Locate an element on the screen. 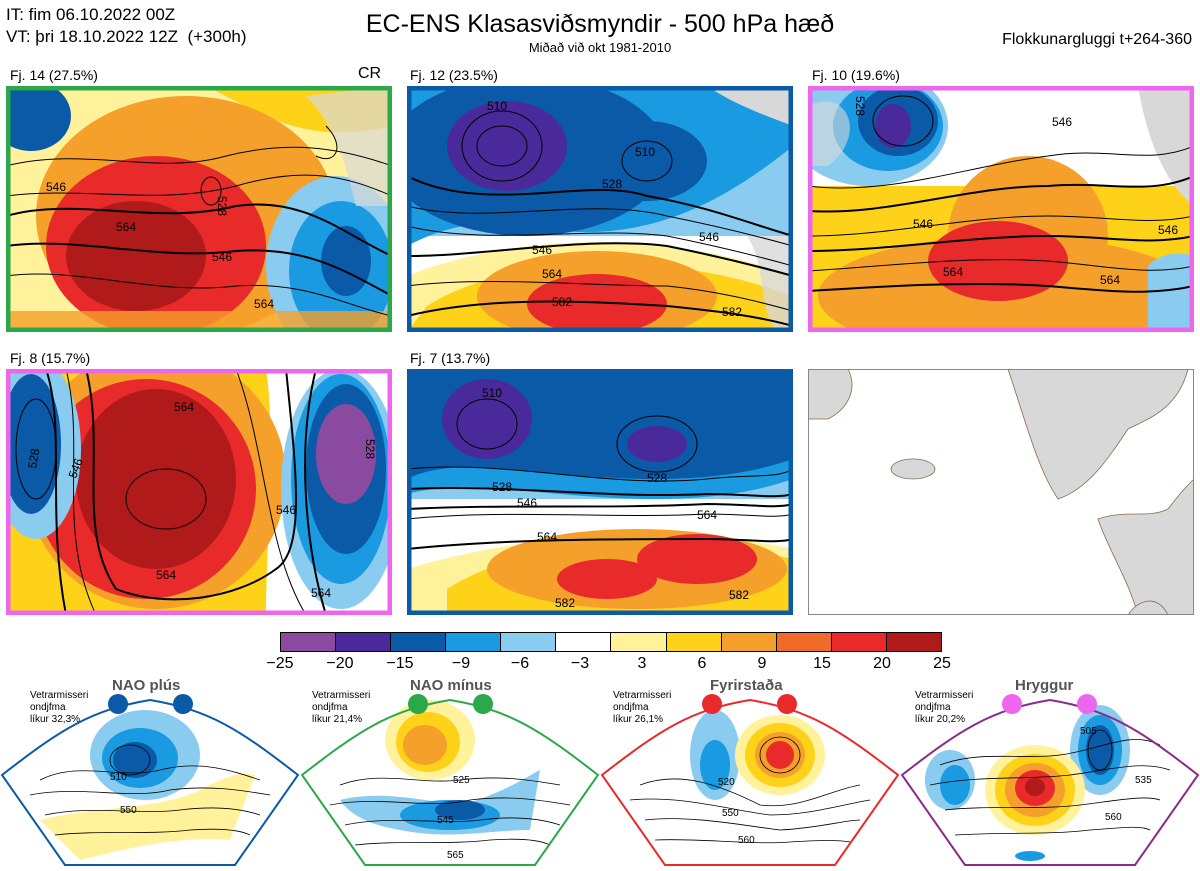  colorbar-tick: −9 is located at coordinates (461, 663).